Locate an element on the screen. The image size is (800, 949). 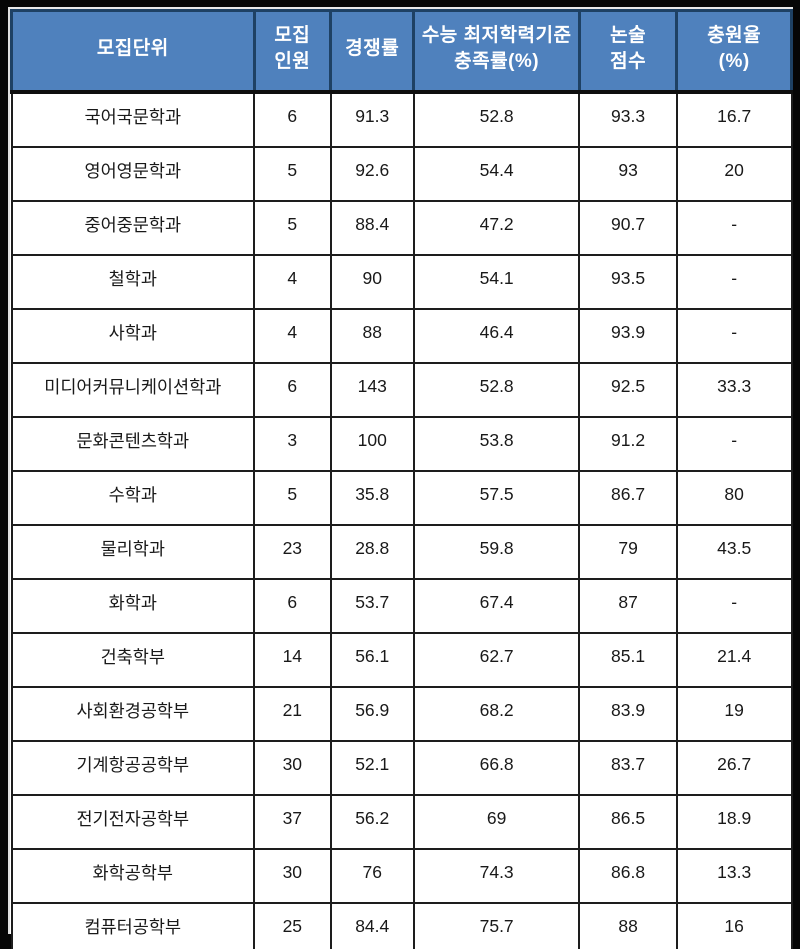
quota-cell: 25 is located at coordinates (292, 925).